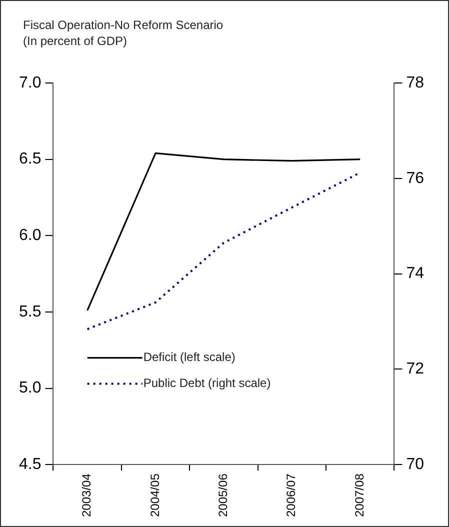 The image size is (449, 527). Describe the element at coordinates (415, 178) in the screenshot. I see `y2-tick-label: 76` at that location.